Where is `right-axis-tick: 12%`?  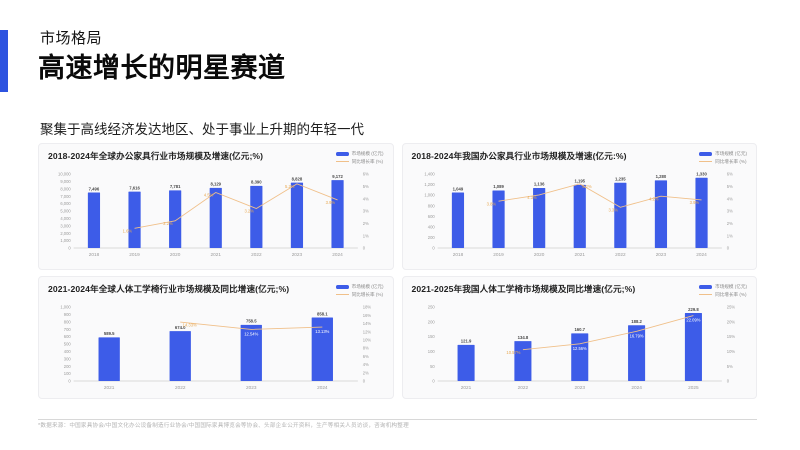
right-axis-tick: 12% is located at coordinates (367, 331).